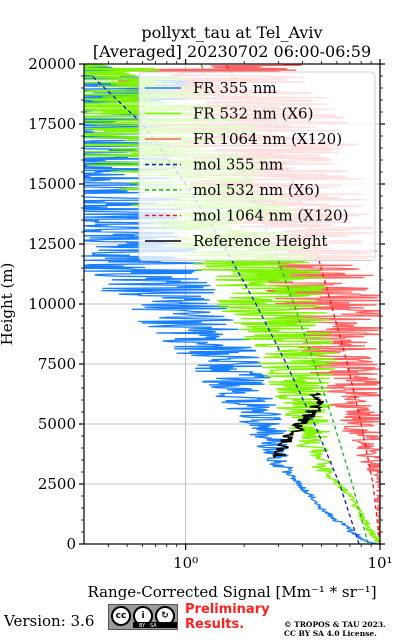  What do you see at coordinates (57, 484) in the screenshot?
I see `y-tick-label: 2500` at bounding box center [57, 484].